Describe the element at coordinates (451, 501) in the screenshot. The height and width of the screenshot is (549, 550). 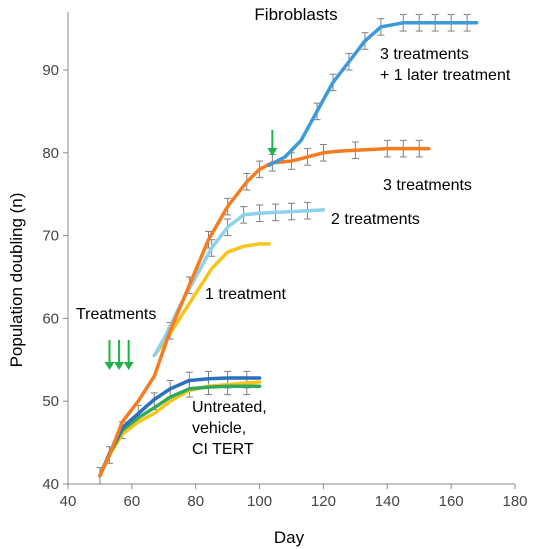
I see `x-tick-label: 160` at that location.